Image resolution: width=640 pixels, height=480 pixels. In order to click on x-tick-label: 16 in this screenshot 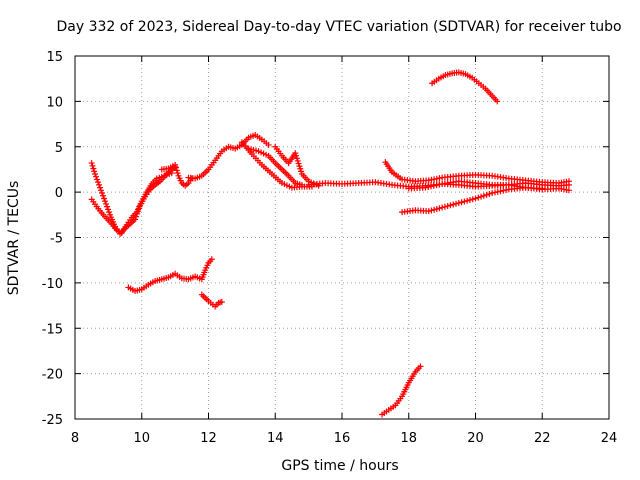, I will do `click(342, 438)`.